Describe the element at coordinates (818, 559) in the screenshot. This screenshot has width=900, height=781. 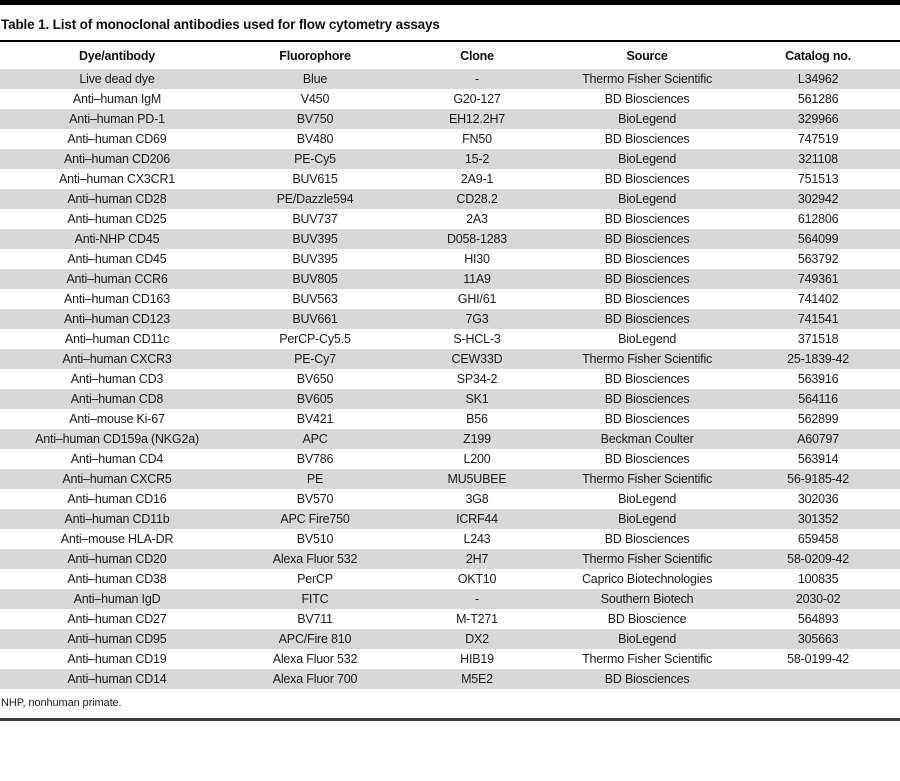
I see `table-cell: 58-0209-42` at that location.